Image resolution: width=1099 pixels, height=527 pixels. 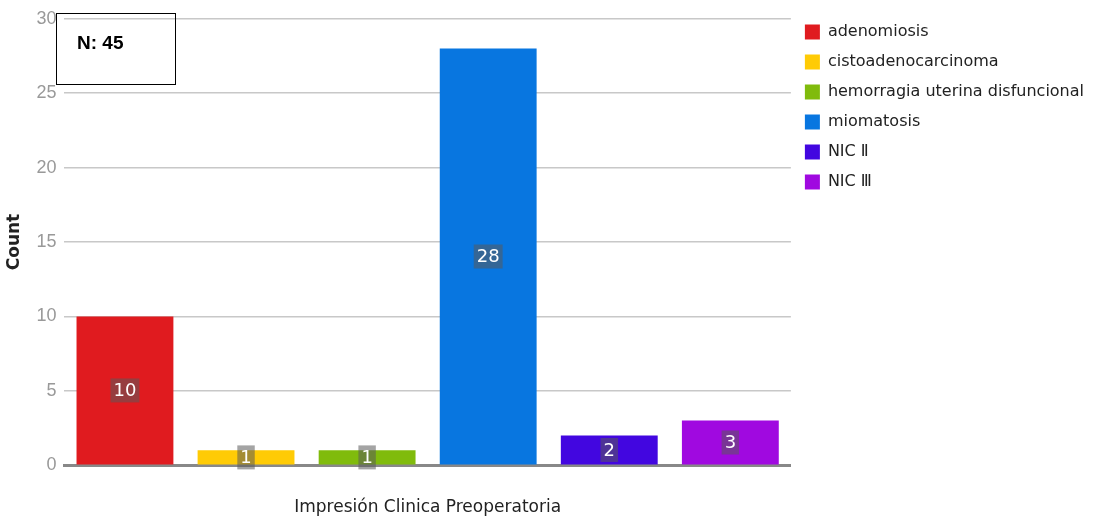 I want to click on y-tick-label: 0, so click(x=51, y=464).